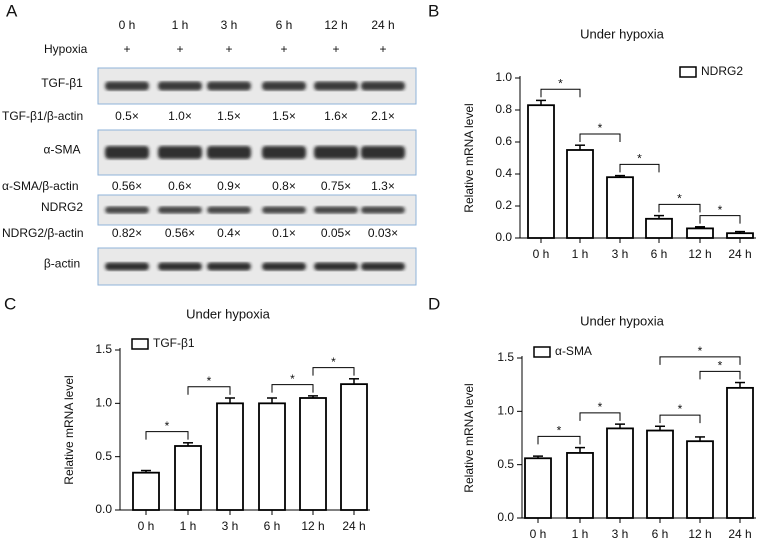  What do you see at coordinates (503, 237) in the screenshot?
I see `y-tick-label: 0.0` at bounding box center [503, 237].